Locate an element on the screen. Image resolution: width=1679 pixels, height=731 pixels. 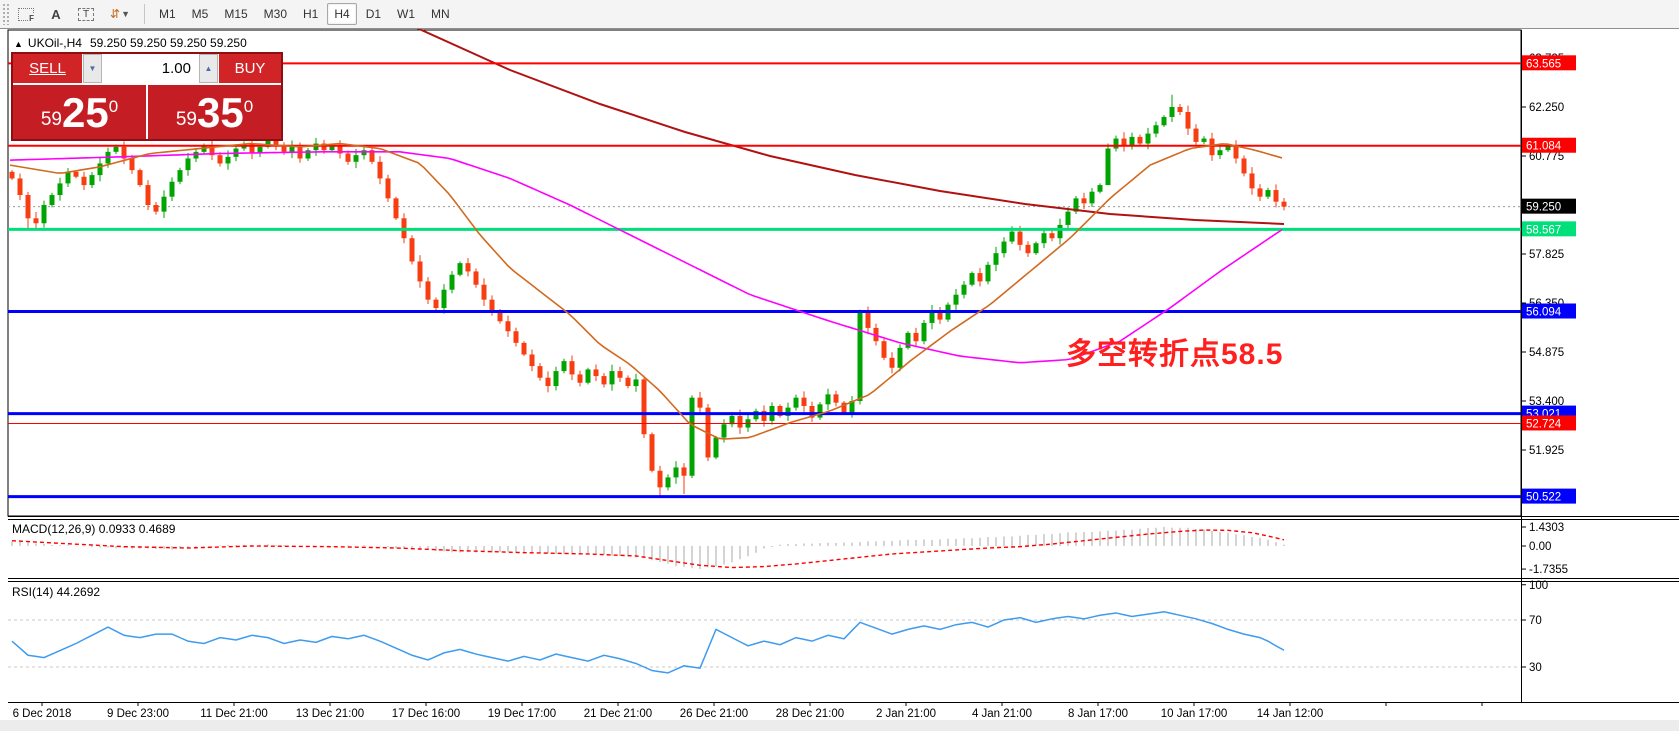
template-button: F is located at coordinates (26, 14).